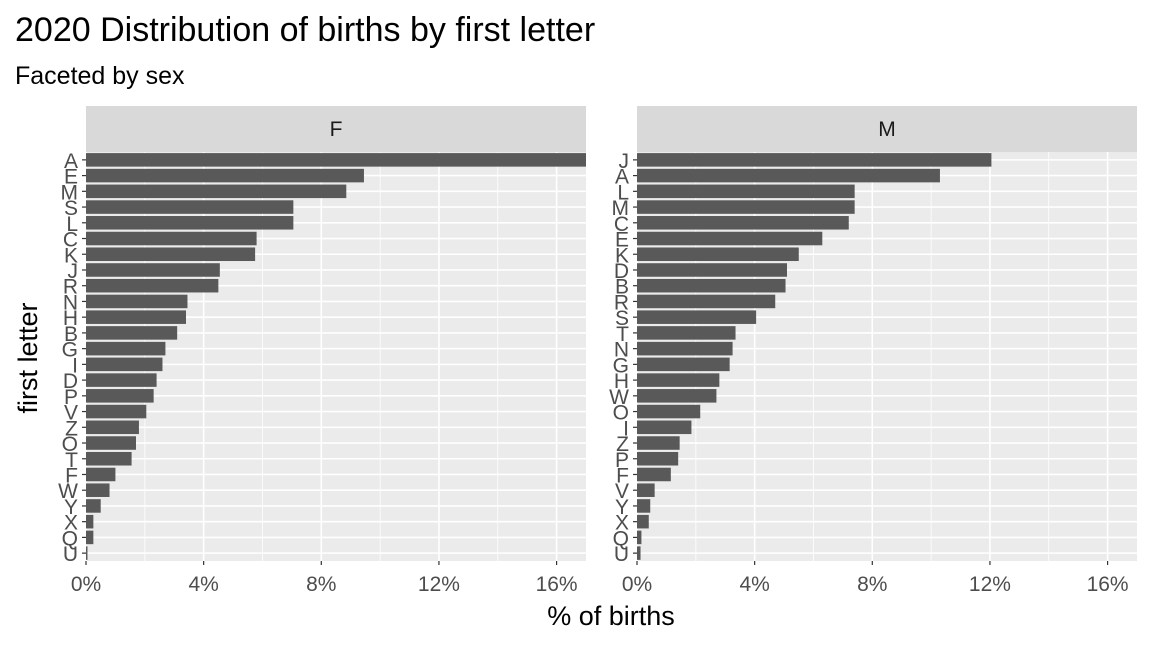 The image size is (1152, 648). What do you see at coordinates (622, 523) in the screenshot?
I see `y-tick-label: X` at bounding box center [622, 523].